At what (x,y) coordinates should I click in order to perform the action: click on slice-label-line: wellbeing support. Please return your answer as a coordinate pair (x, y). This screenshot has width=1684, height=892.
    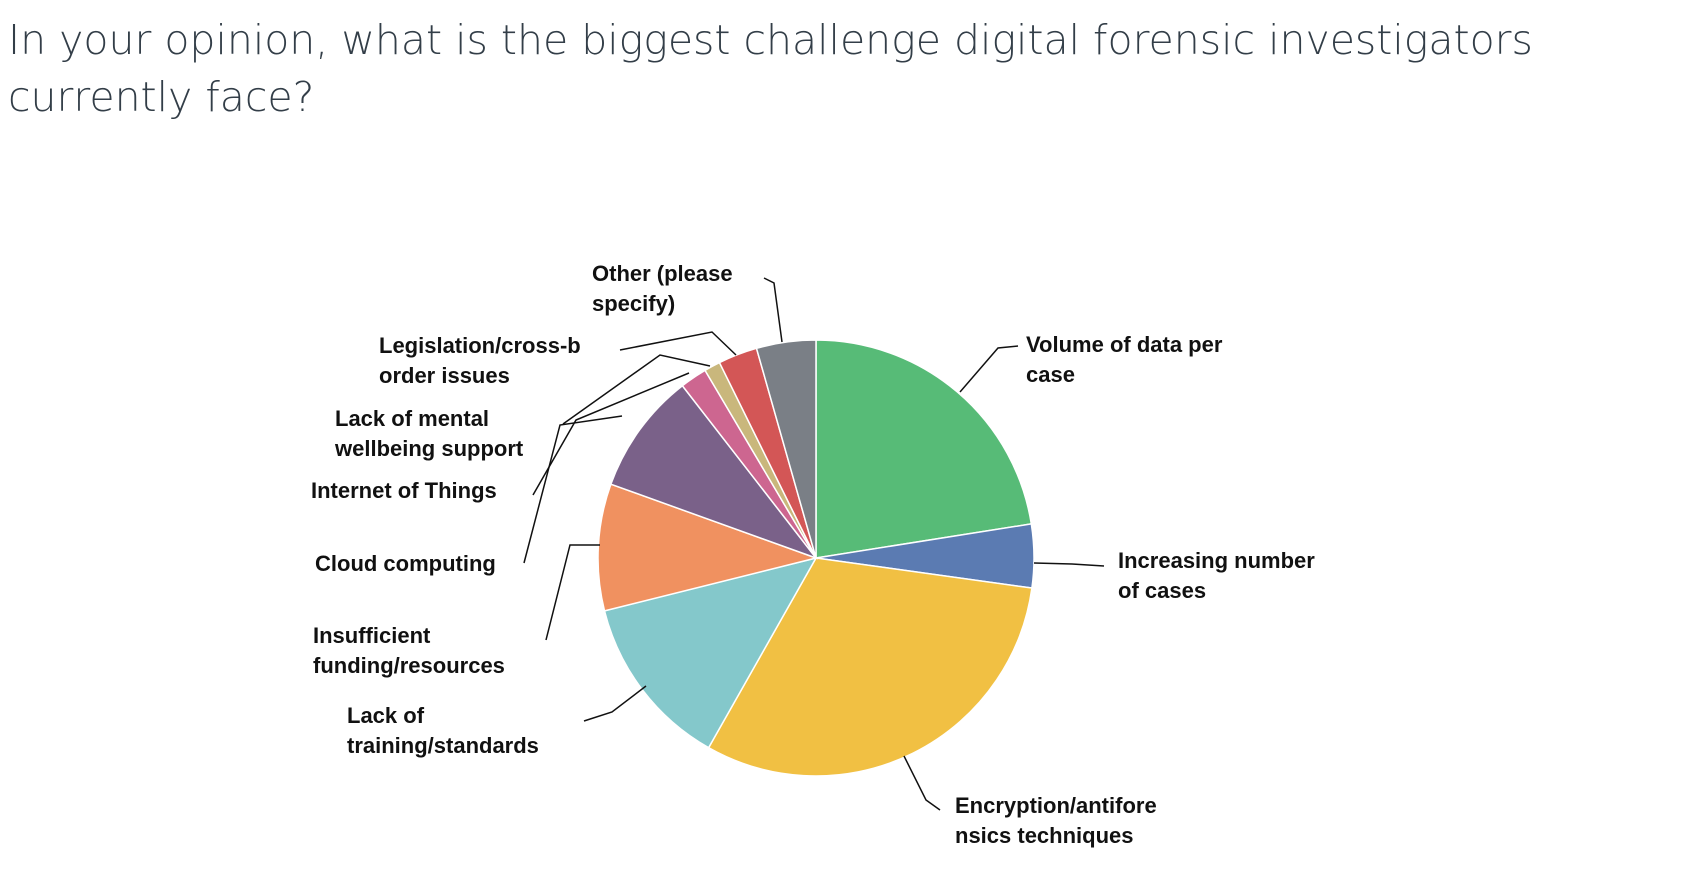
    Looking at the image, I should click on (429, 448).